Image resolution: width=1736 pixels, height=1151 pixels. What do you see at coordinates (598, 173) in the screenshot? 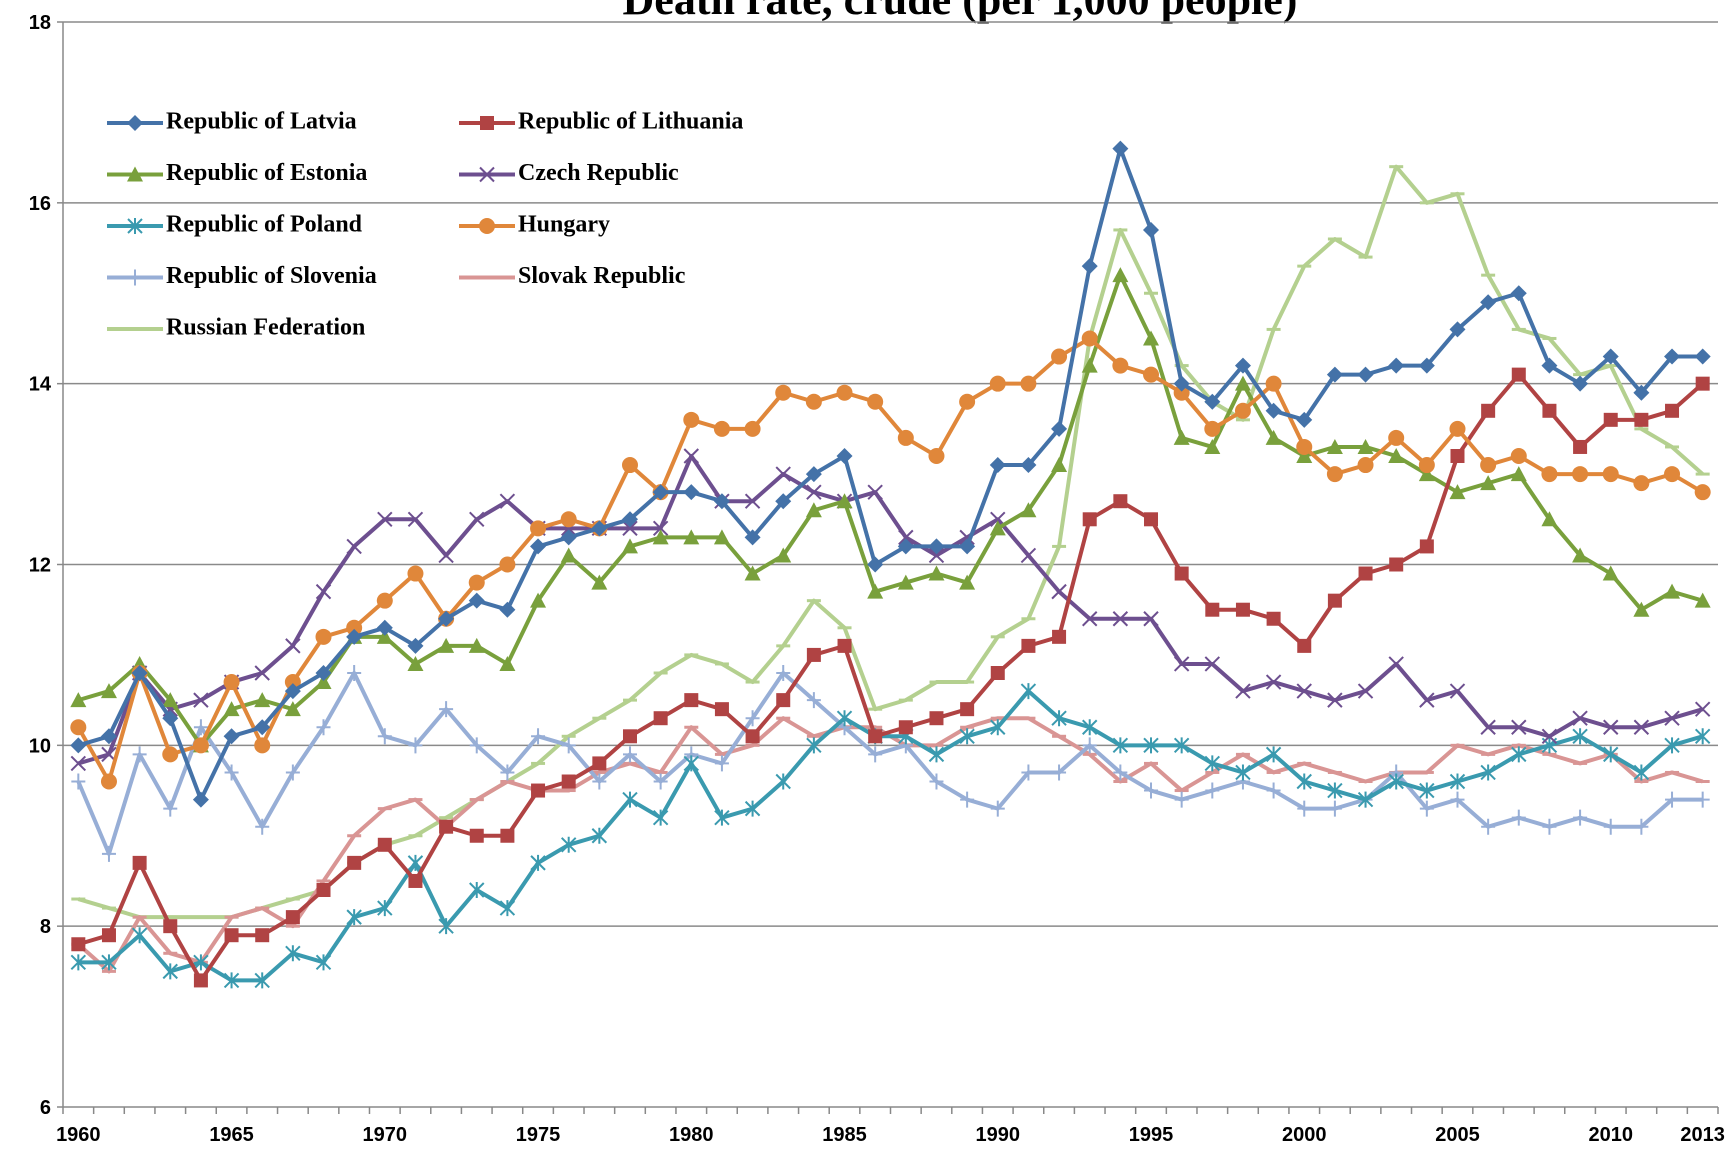
I see `legend-label: Czech Republic` at bounding box center [598, 173].